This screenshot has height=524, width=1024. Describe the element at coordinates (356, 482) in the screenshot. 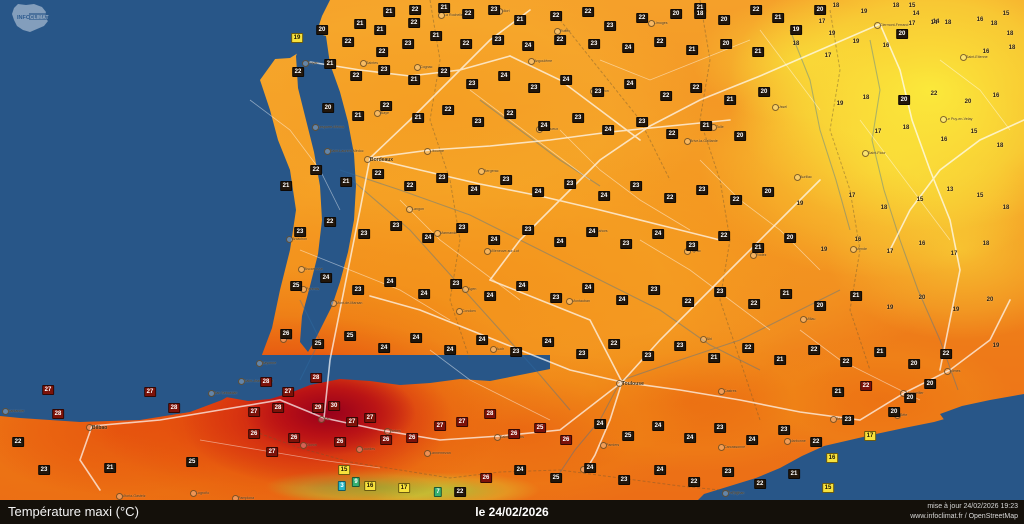

I see `station-temperature: 9` at that location.